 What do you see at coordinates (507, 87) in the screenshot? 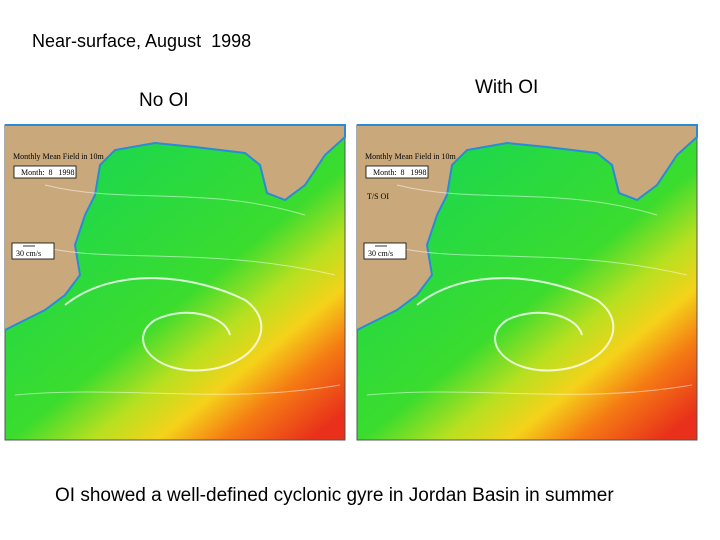
I see `panel-heading: With OI` at bounding box center [507, 87].